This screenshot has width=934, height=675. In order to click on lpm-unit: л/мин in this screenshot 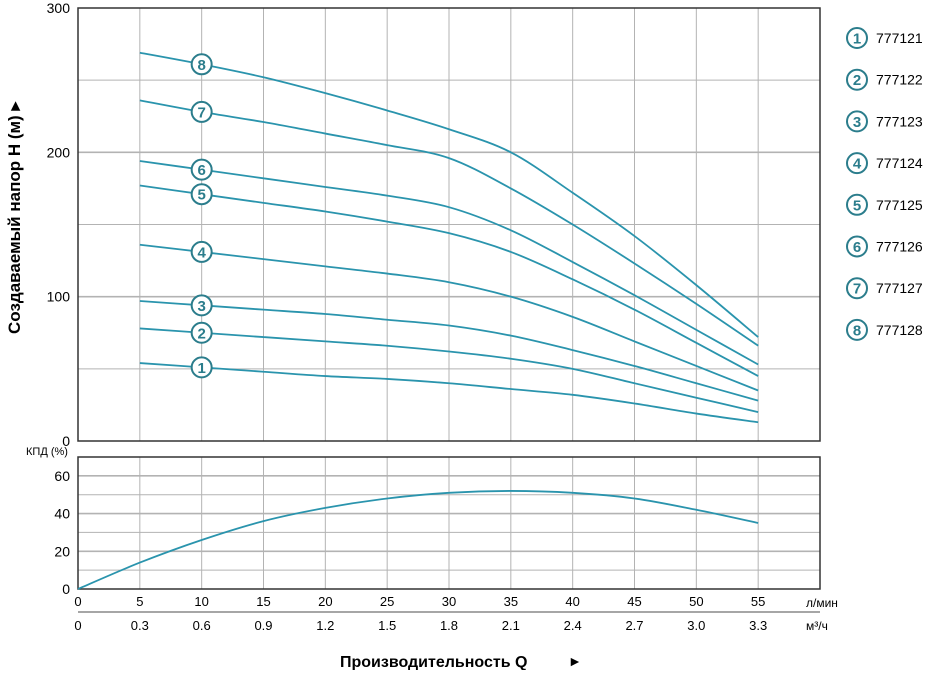, I will do `click(822, 603)`.